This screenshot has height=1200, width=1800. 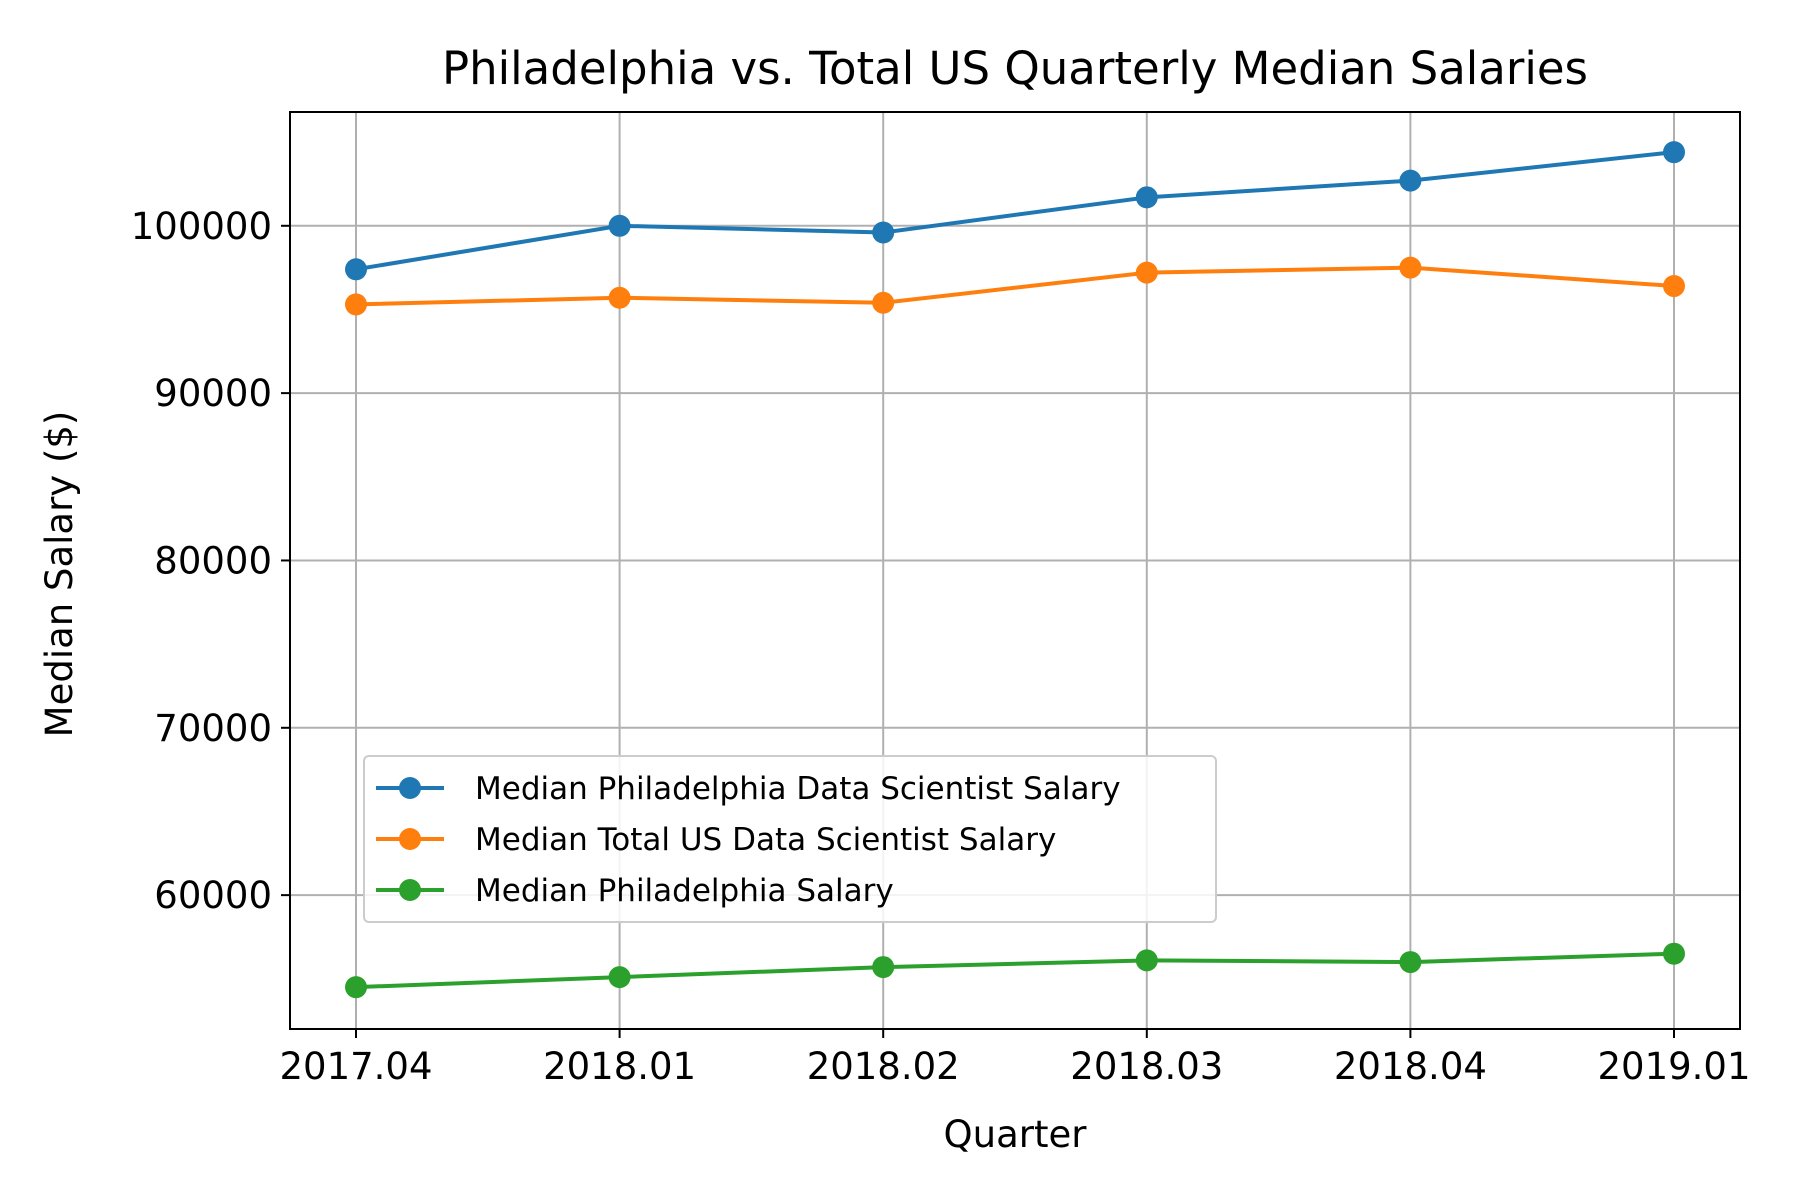 What do you see at coordinates (1673, 1066) in the screenshot?
I see `x-tick-label: 2019.01` at bounding box center [1673, 1066].